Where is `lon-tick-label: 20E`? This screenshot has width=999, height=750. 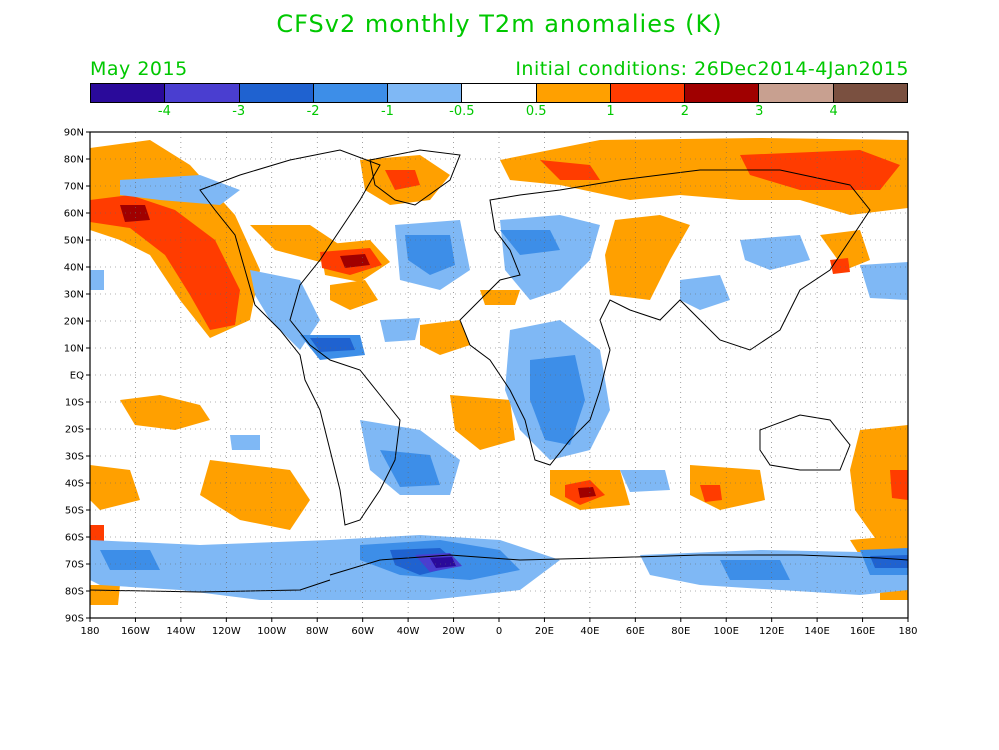
lon-tick-label: 20E is located at coordinates (544, 631).